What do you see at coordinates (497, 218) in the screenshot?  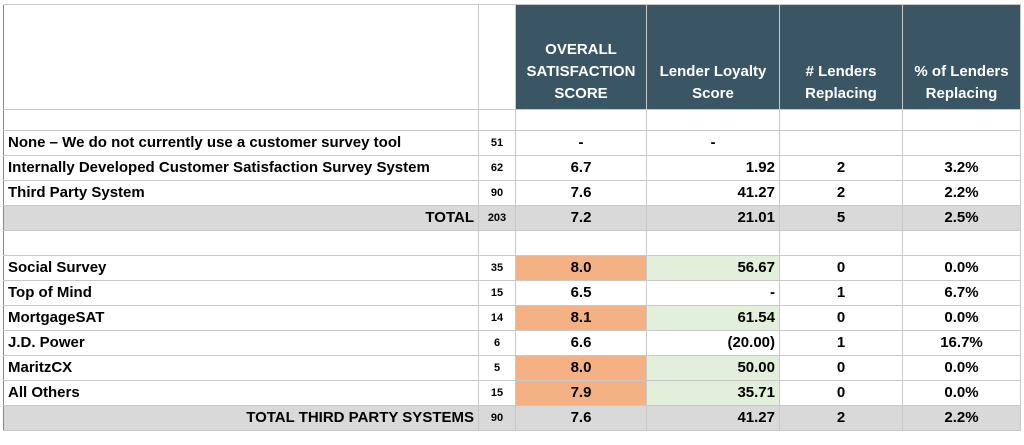 I see `total-count: 203` at bounding box center [497, 218].